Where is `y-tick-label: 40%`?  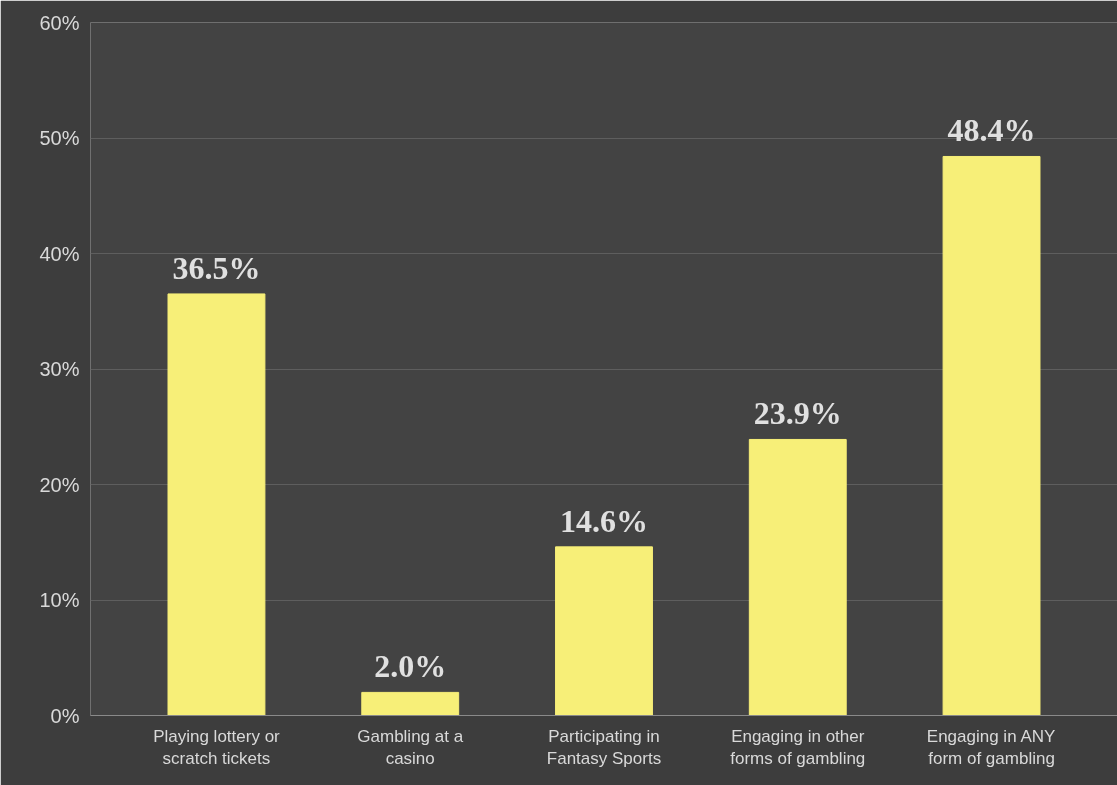 y-tick-label: 40% is located at coordinates (59, 253).